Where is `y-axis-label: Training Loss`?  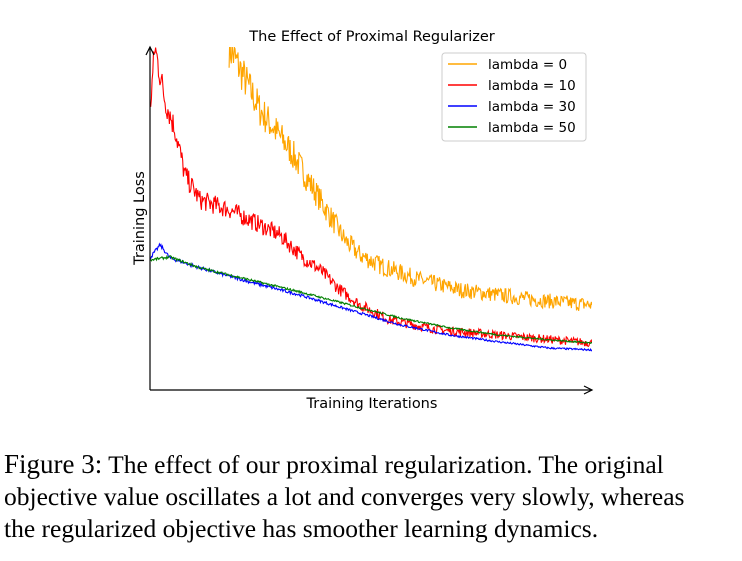
y-axis-label: Training Loss is located at coordinates (140, 218).